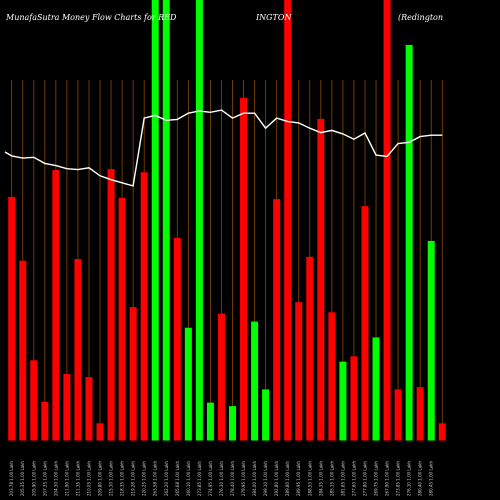 This screenshot has width=500, height=500. I want to click on x-tick-label: 220.25 1.00 Lakh, so click(144, 478).